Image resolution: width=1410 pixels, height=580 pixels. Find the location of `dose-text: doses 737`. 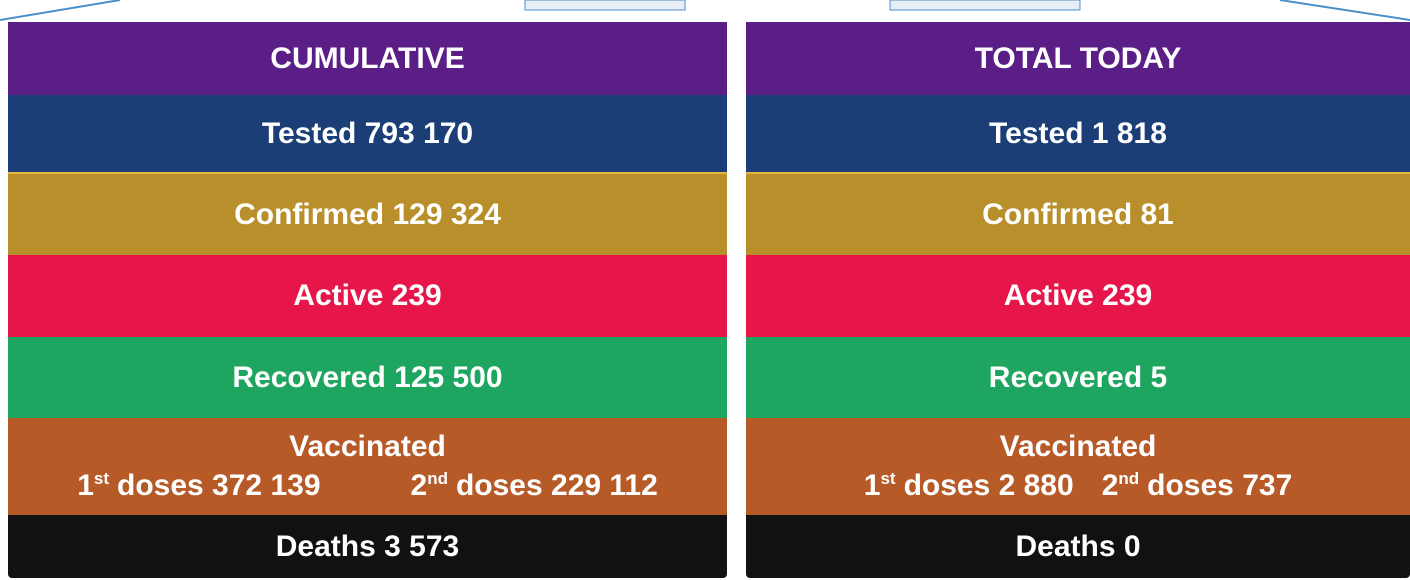

dose-text: doses 737 is located at coordinates (1220, 486).